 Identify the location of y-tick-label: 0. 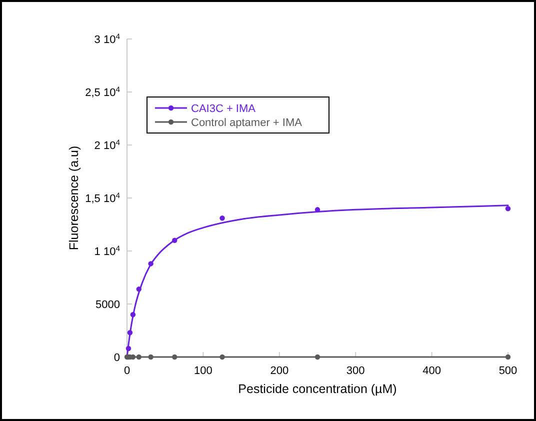
(117, 358).